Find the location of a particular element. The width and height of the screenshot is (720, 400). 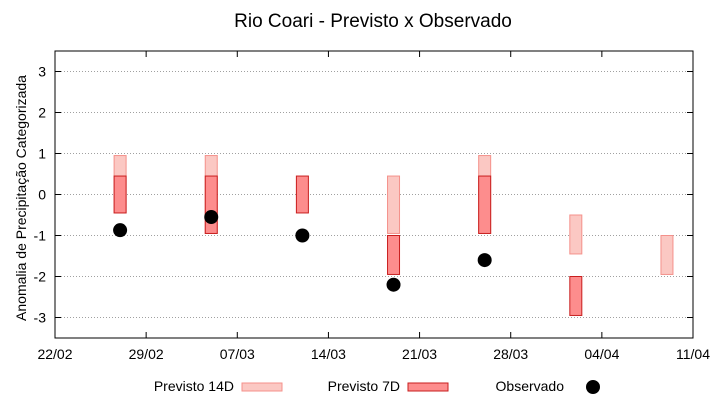

y-tick-labels: 3 2 1 0 -1 -2 -3 is located at coordinates (40, 195).